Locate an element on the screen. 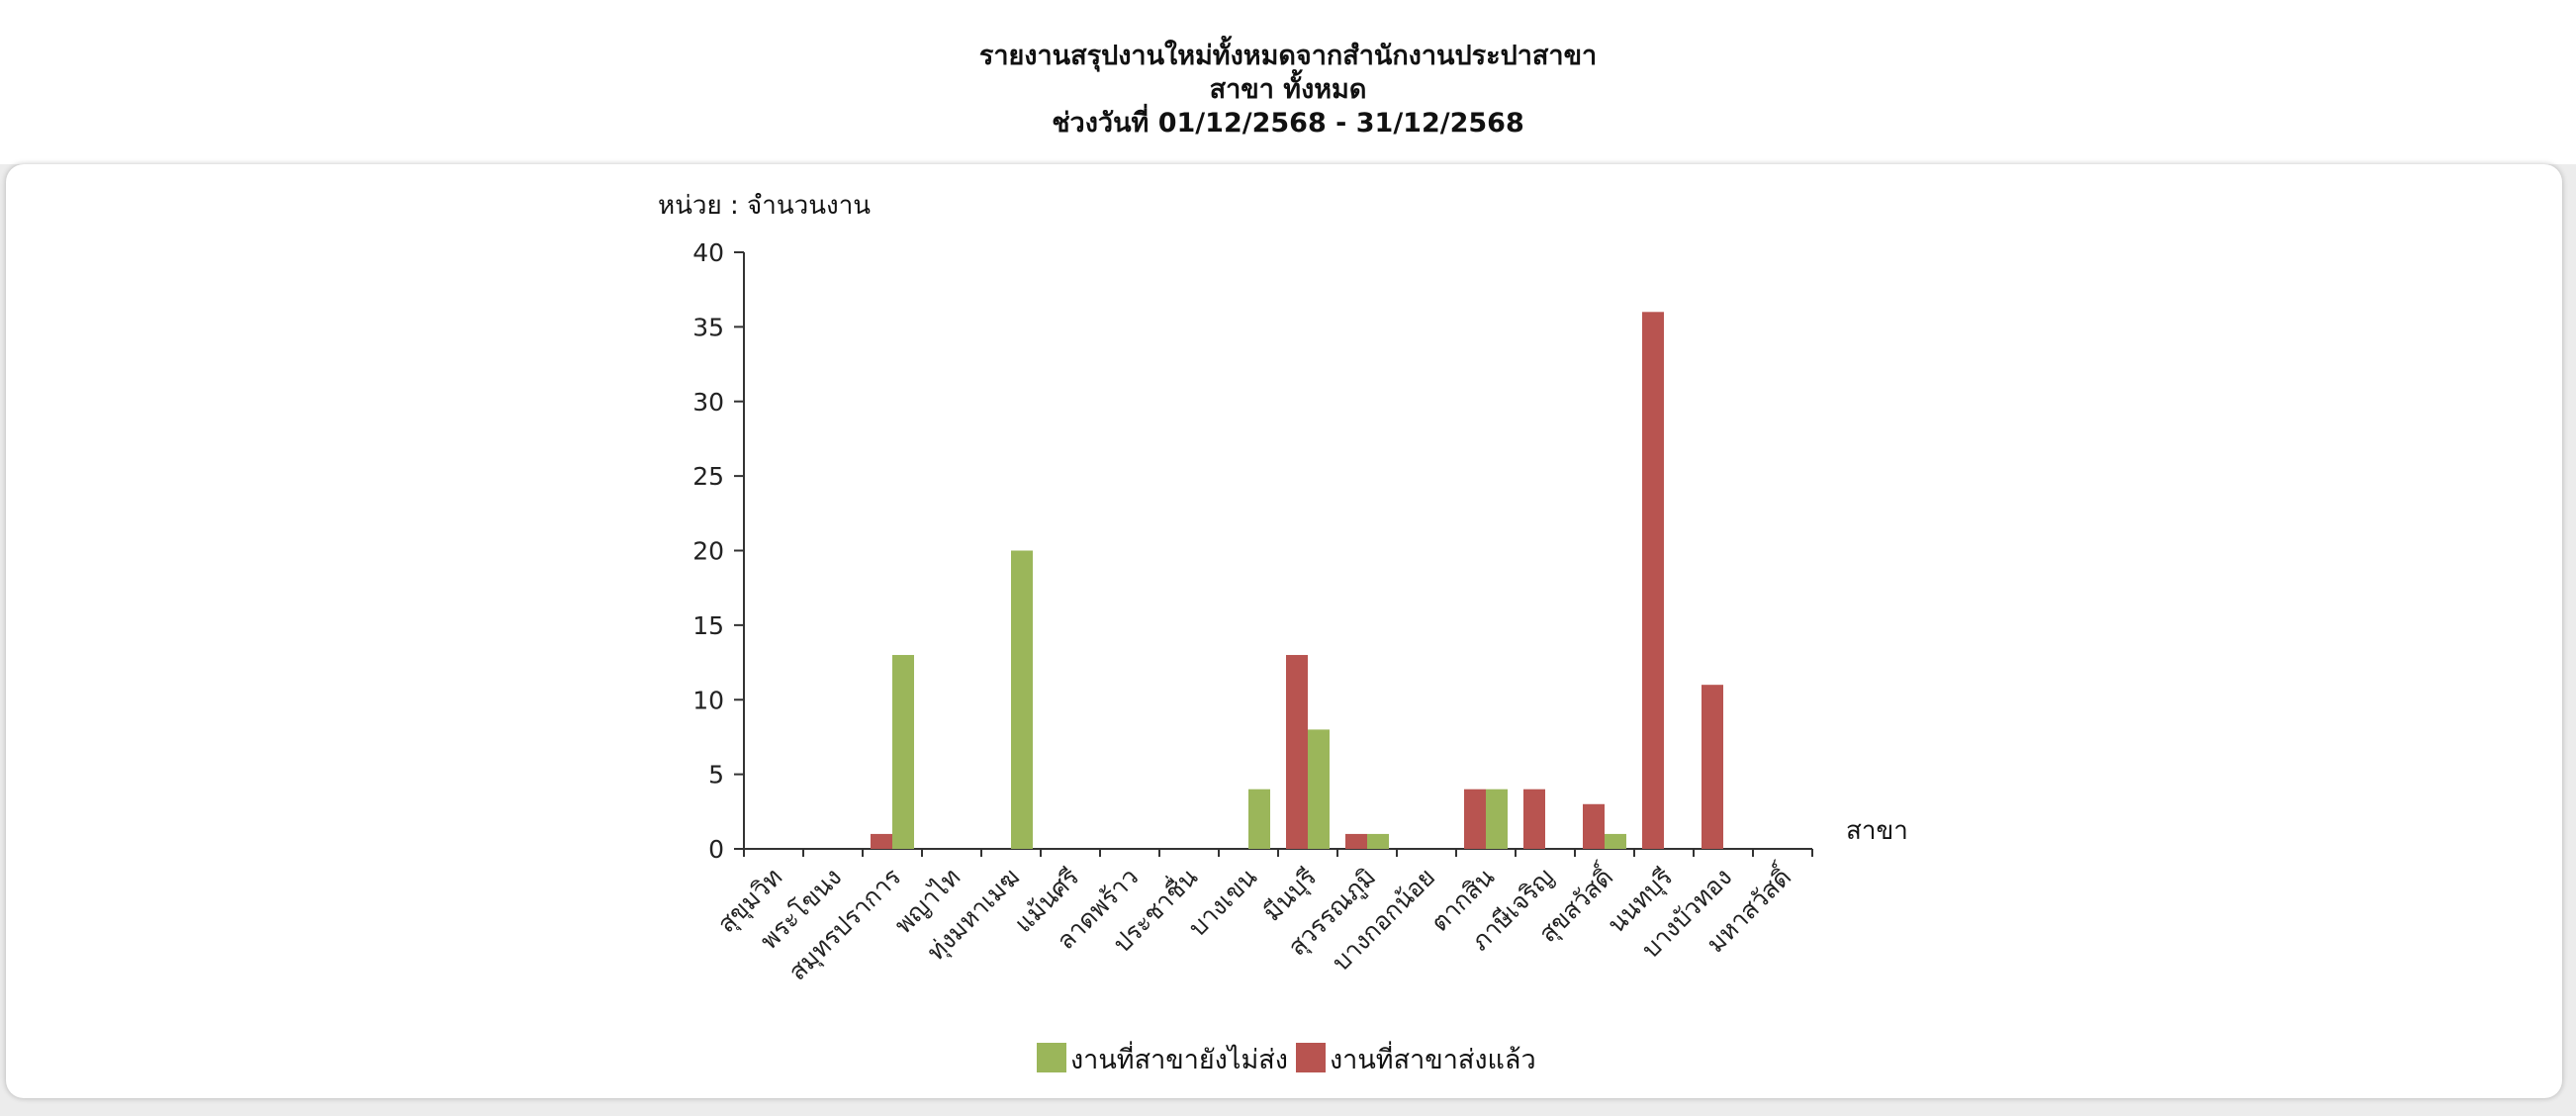  legend-label: งานที่สาขายังไม่ส่ง is located at coordinates (1179, 1058).